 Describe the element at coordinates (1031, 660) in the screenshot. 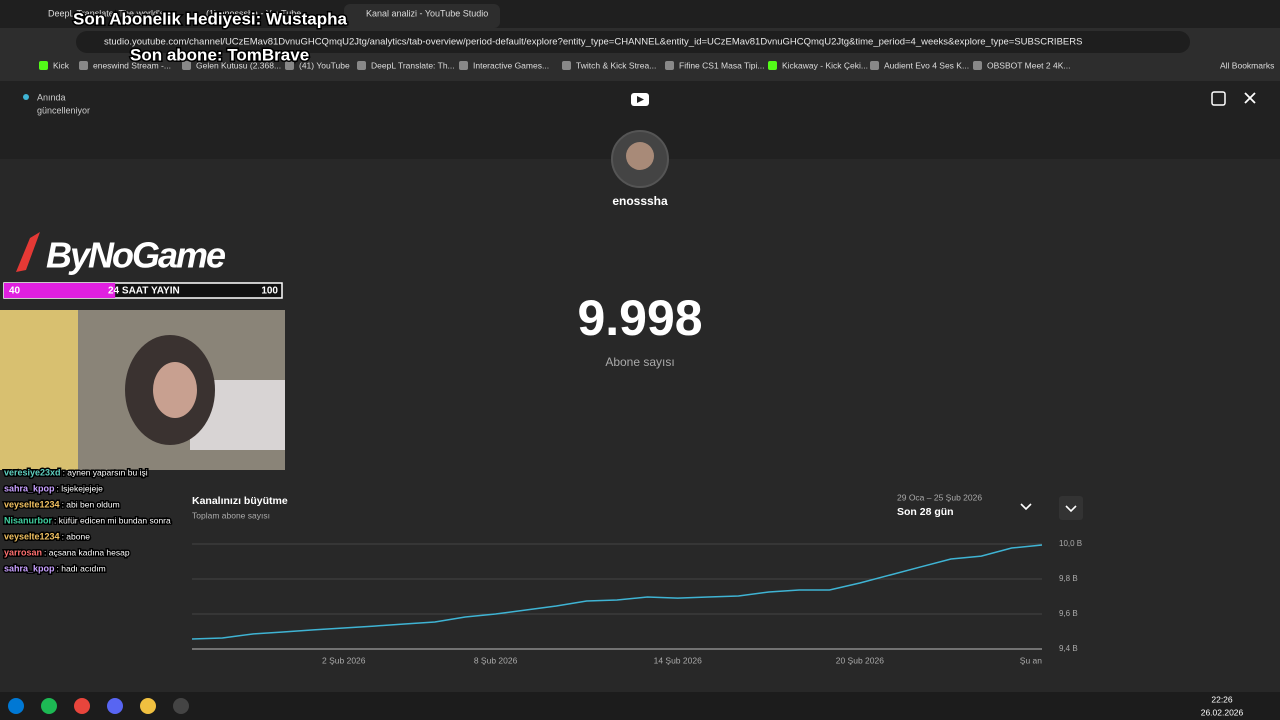

I see `x-tick-label: Şu an` at that location.